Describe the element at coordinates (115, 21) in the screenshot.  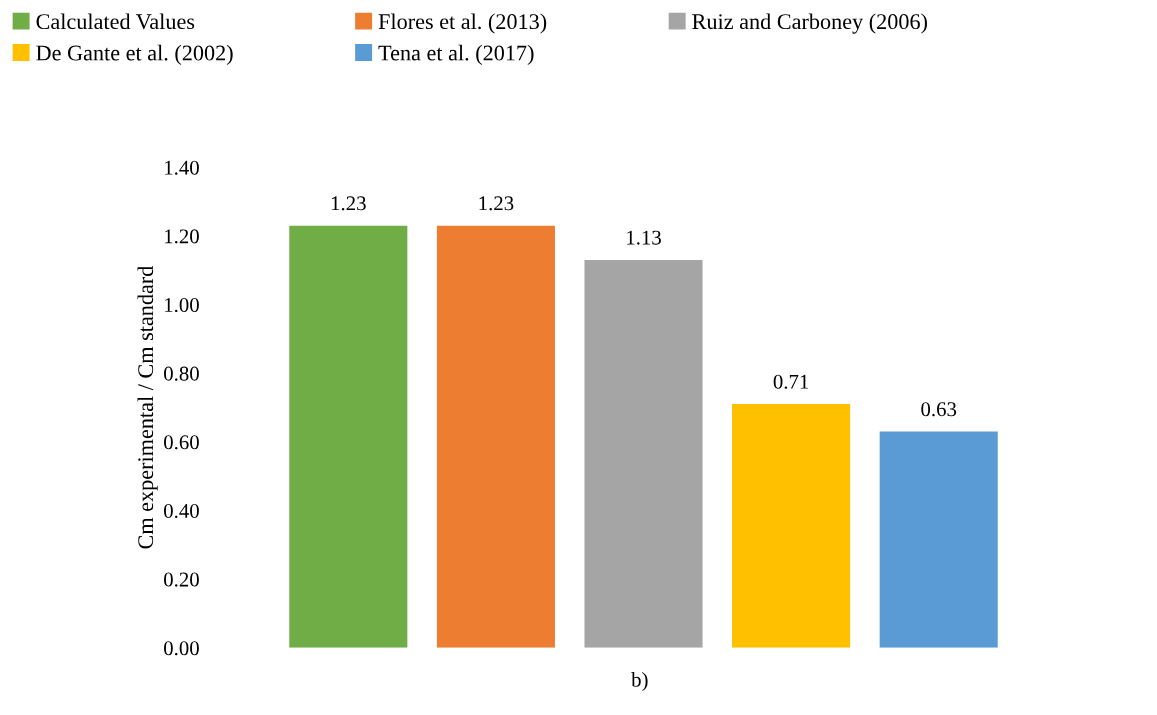
I see `legend-label: Calculated Values` at that location.